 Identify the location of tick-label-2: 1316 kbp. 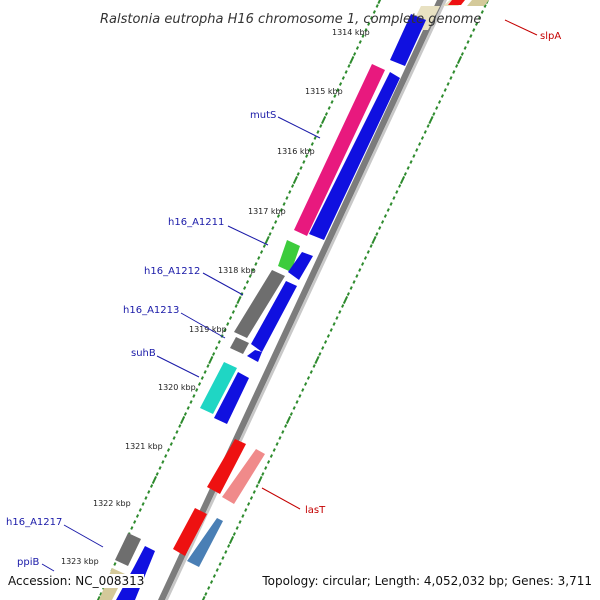
(296, 151).